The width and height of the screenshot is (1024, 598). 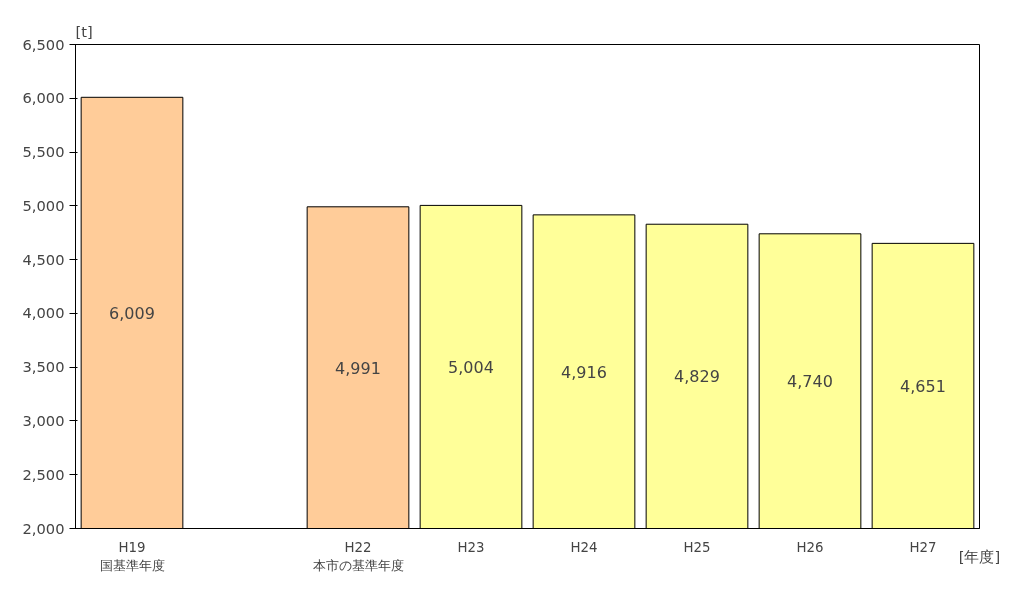 What do you see at coordinates (43, 313) in the screenshot?
I see `y-tick-label: 4,000` at bounding box center [43, 313].